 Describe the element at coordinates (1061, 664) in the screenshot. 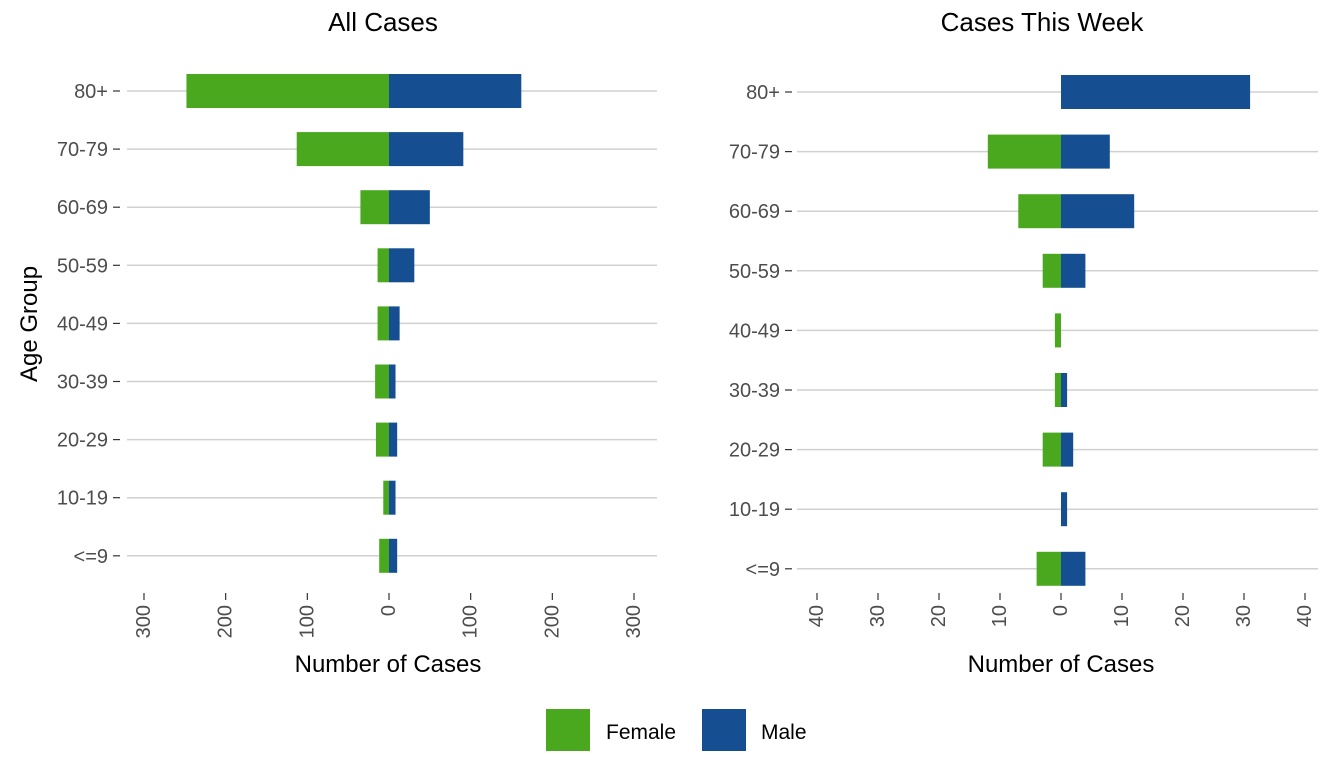

I see `x-axis-title-cases-this-week: Number of Cases` at that location.